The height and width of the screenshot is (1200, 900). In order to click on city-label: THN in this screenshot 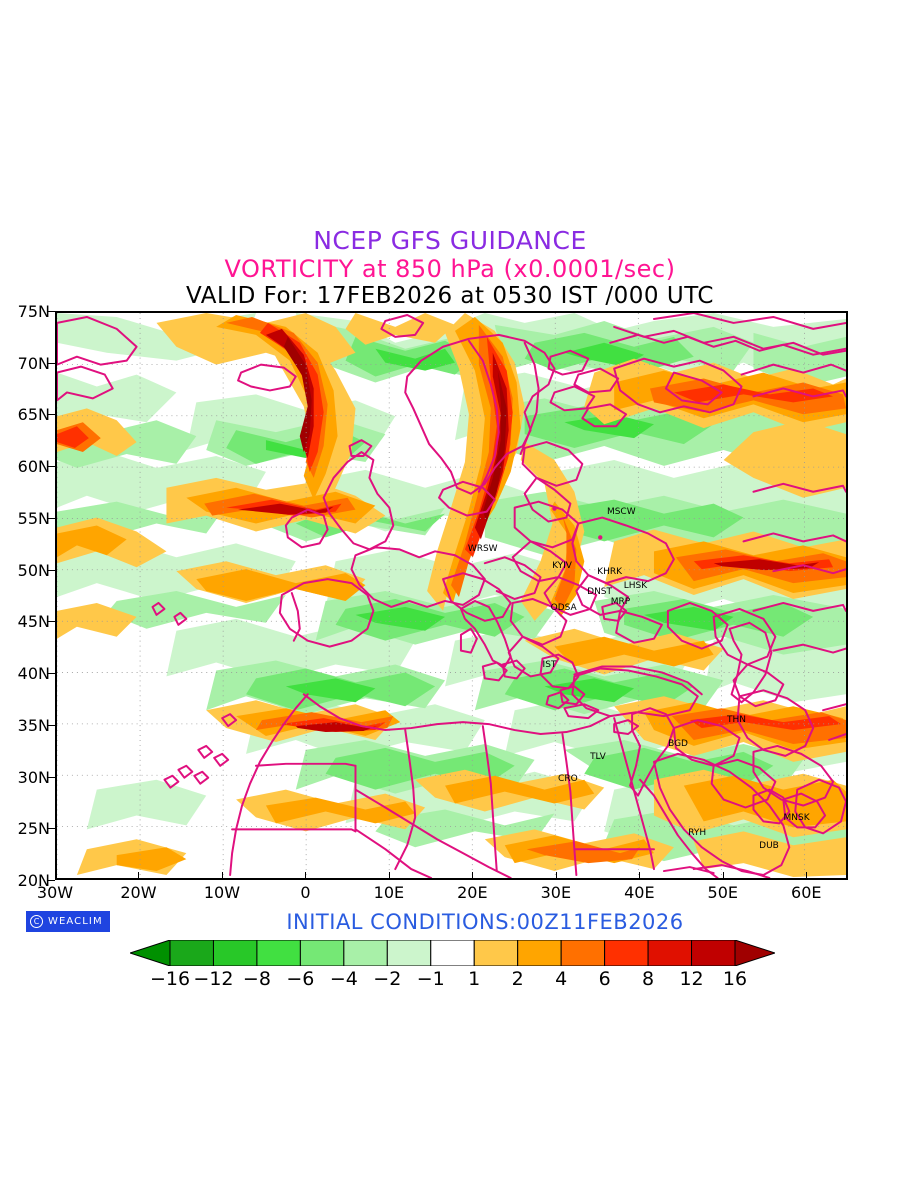, I will do `click(736, 719)`.